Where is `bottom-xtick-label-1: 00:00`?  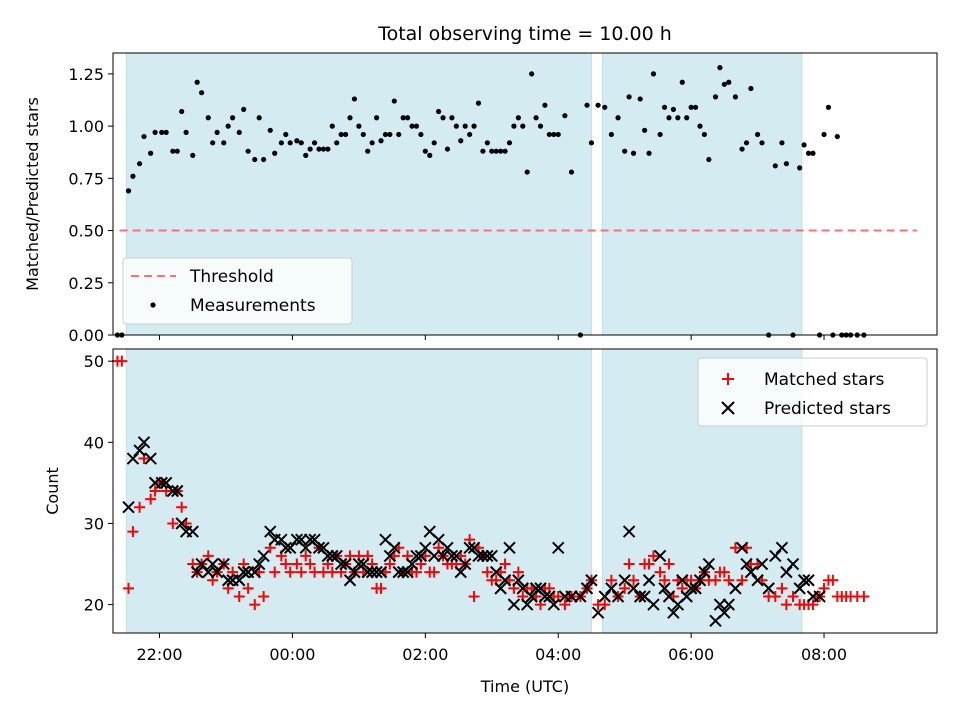 bottom-xtick-label-1: 00:00 is located at coordinates (292, 654).